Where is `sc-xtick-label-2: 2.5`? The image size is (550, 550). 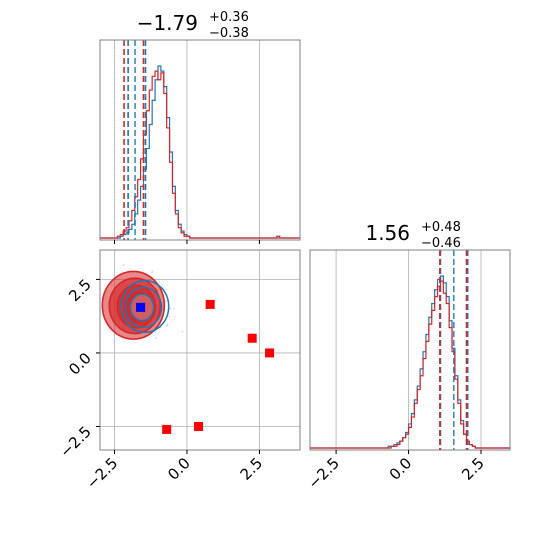
sc-xtick-label-2: 2.5 is located at coordinates (252, 469).